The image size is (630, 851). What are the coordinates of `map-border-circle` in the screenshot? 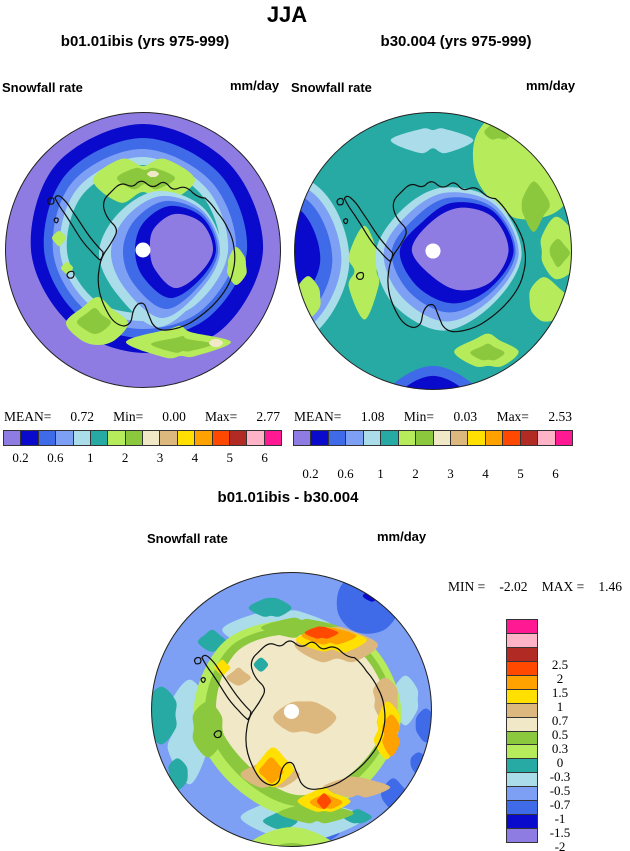 It's located at (291, 709).